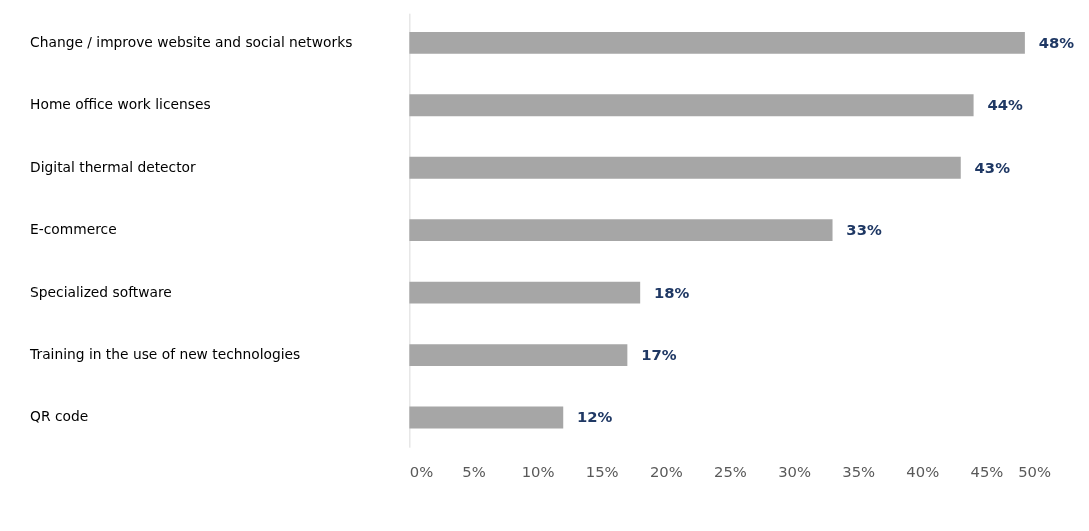  I want to click on y-tick-label: QR code, so click(59, 416).